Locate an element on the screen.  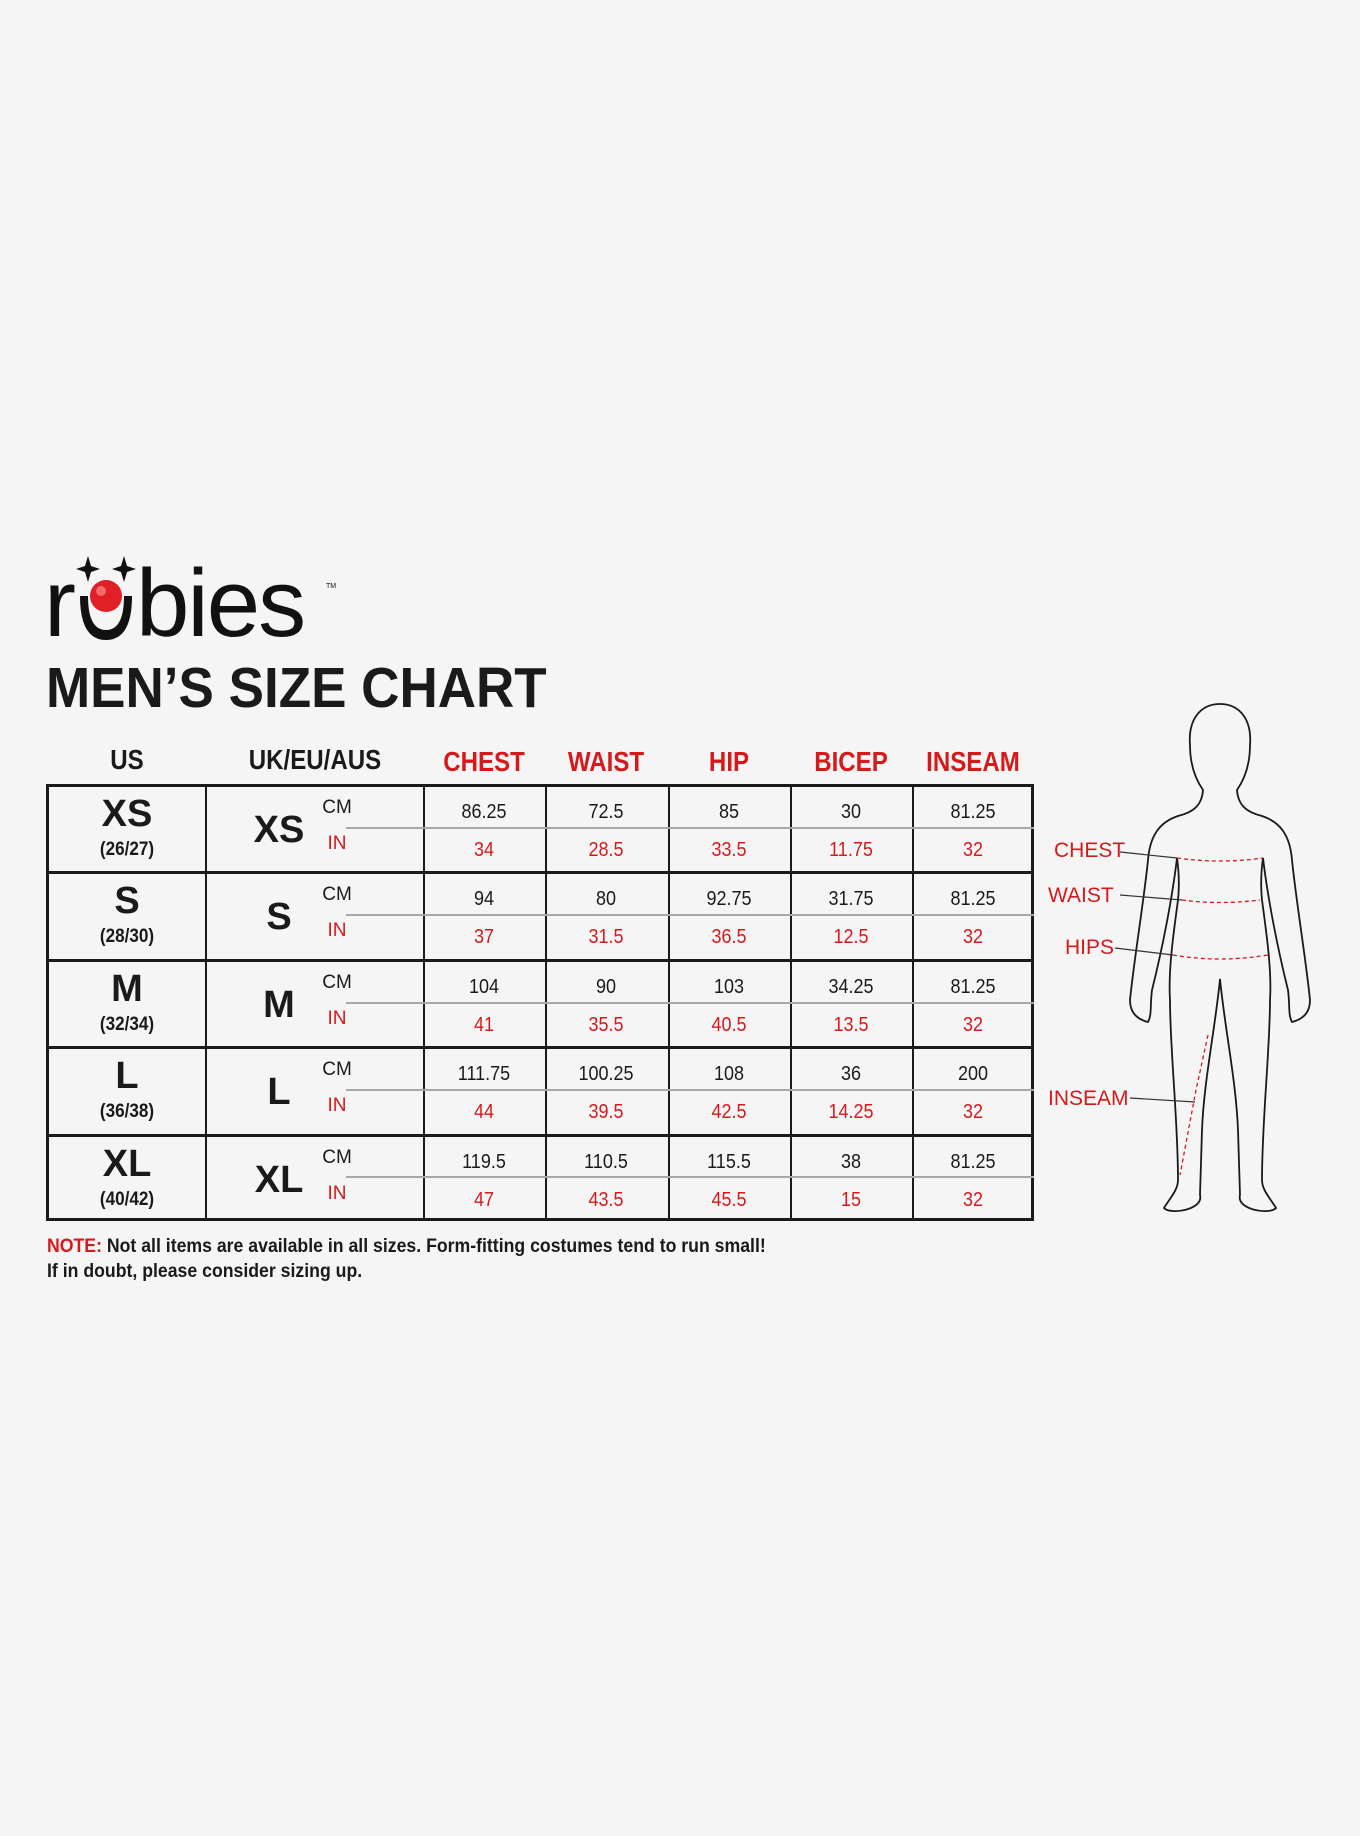
hips-pointer is located at coordinates (1144, 951).